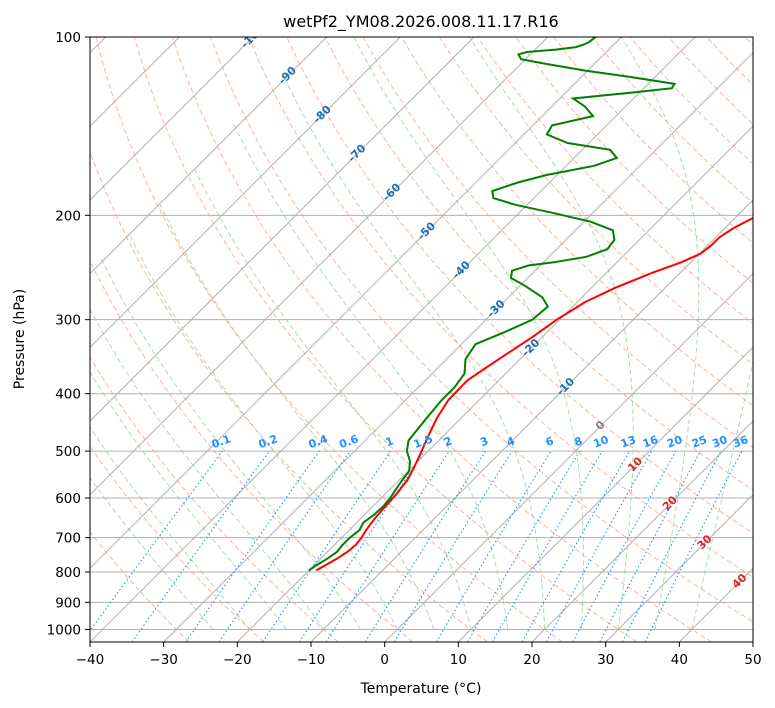  Describe the element at coordinates (699, 441) in the screenshot. I see `mixing-ratio-label: 25` at that location.